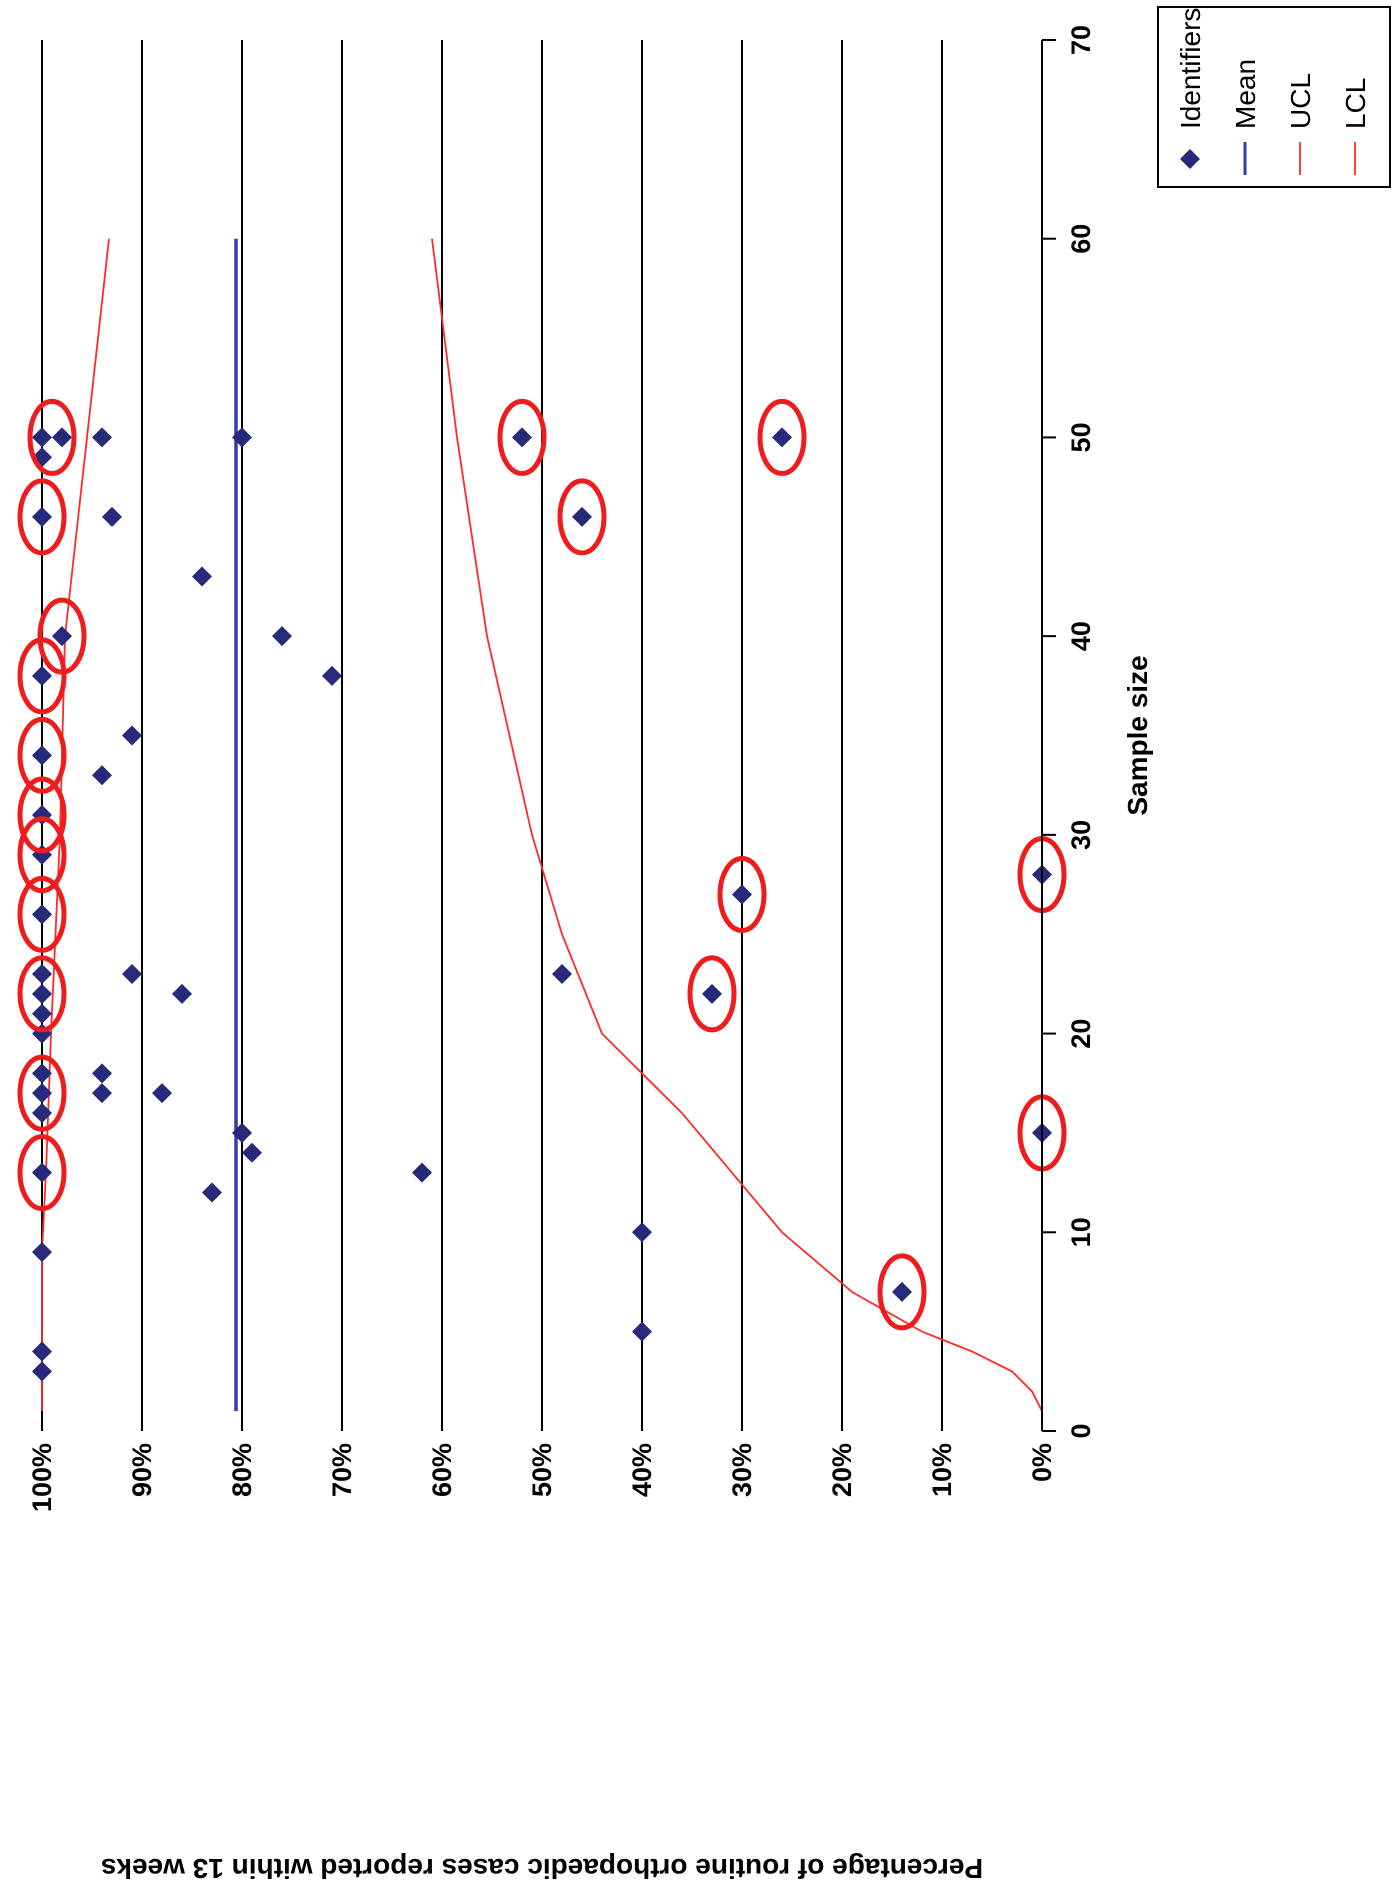  Describe the element at coordinates (1081, 40) in the screenshot. I see `x-tick-label: 70` at that location.